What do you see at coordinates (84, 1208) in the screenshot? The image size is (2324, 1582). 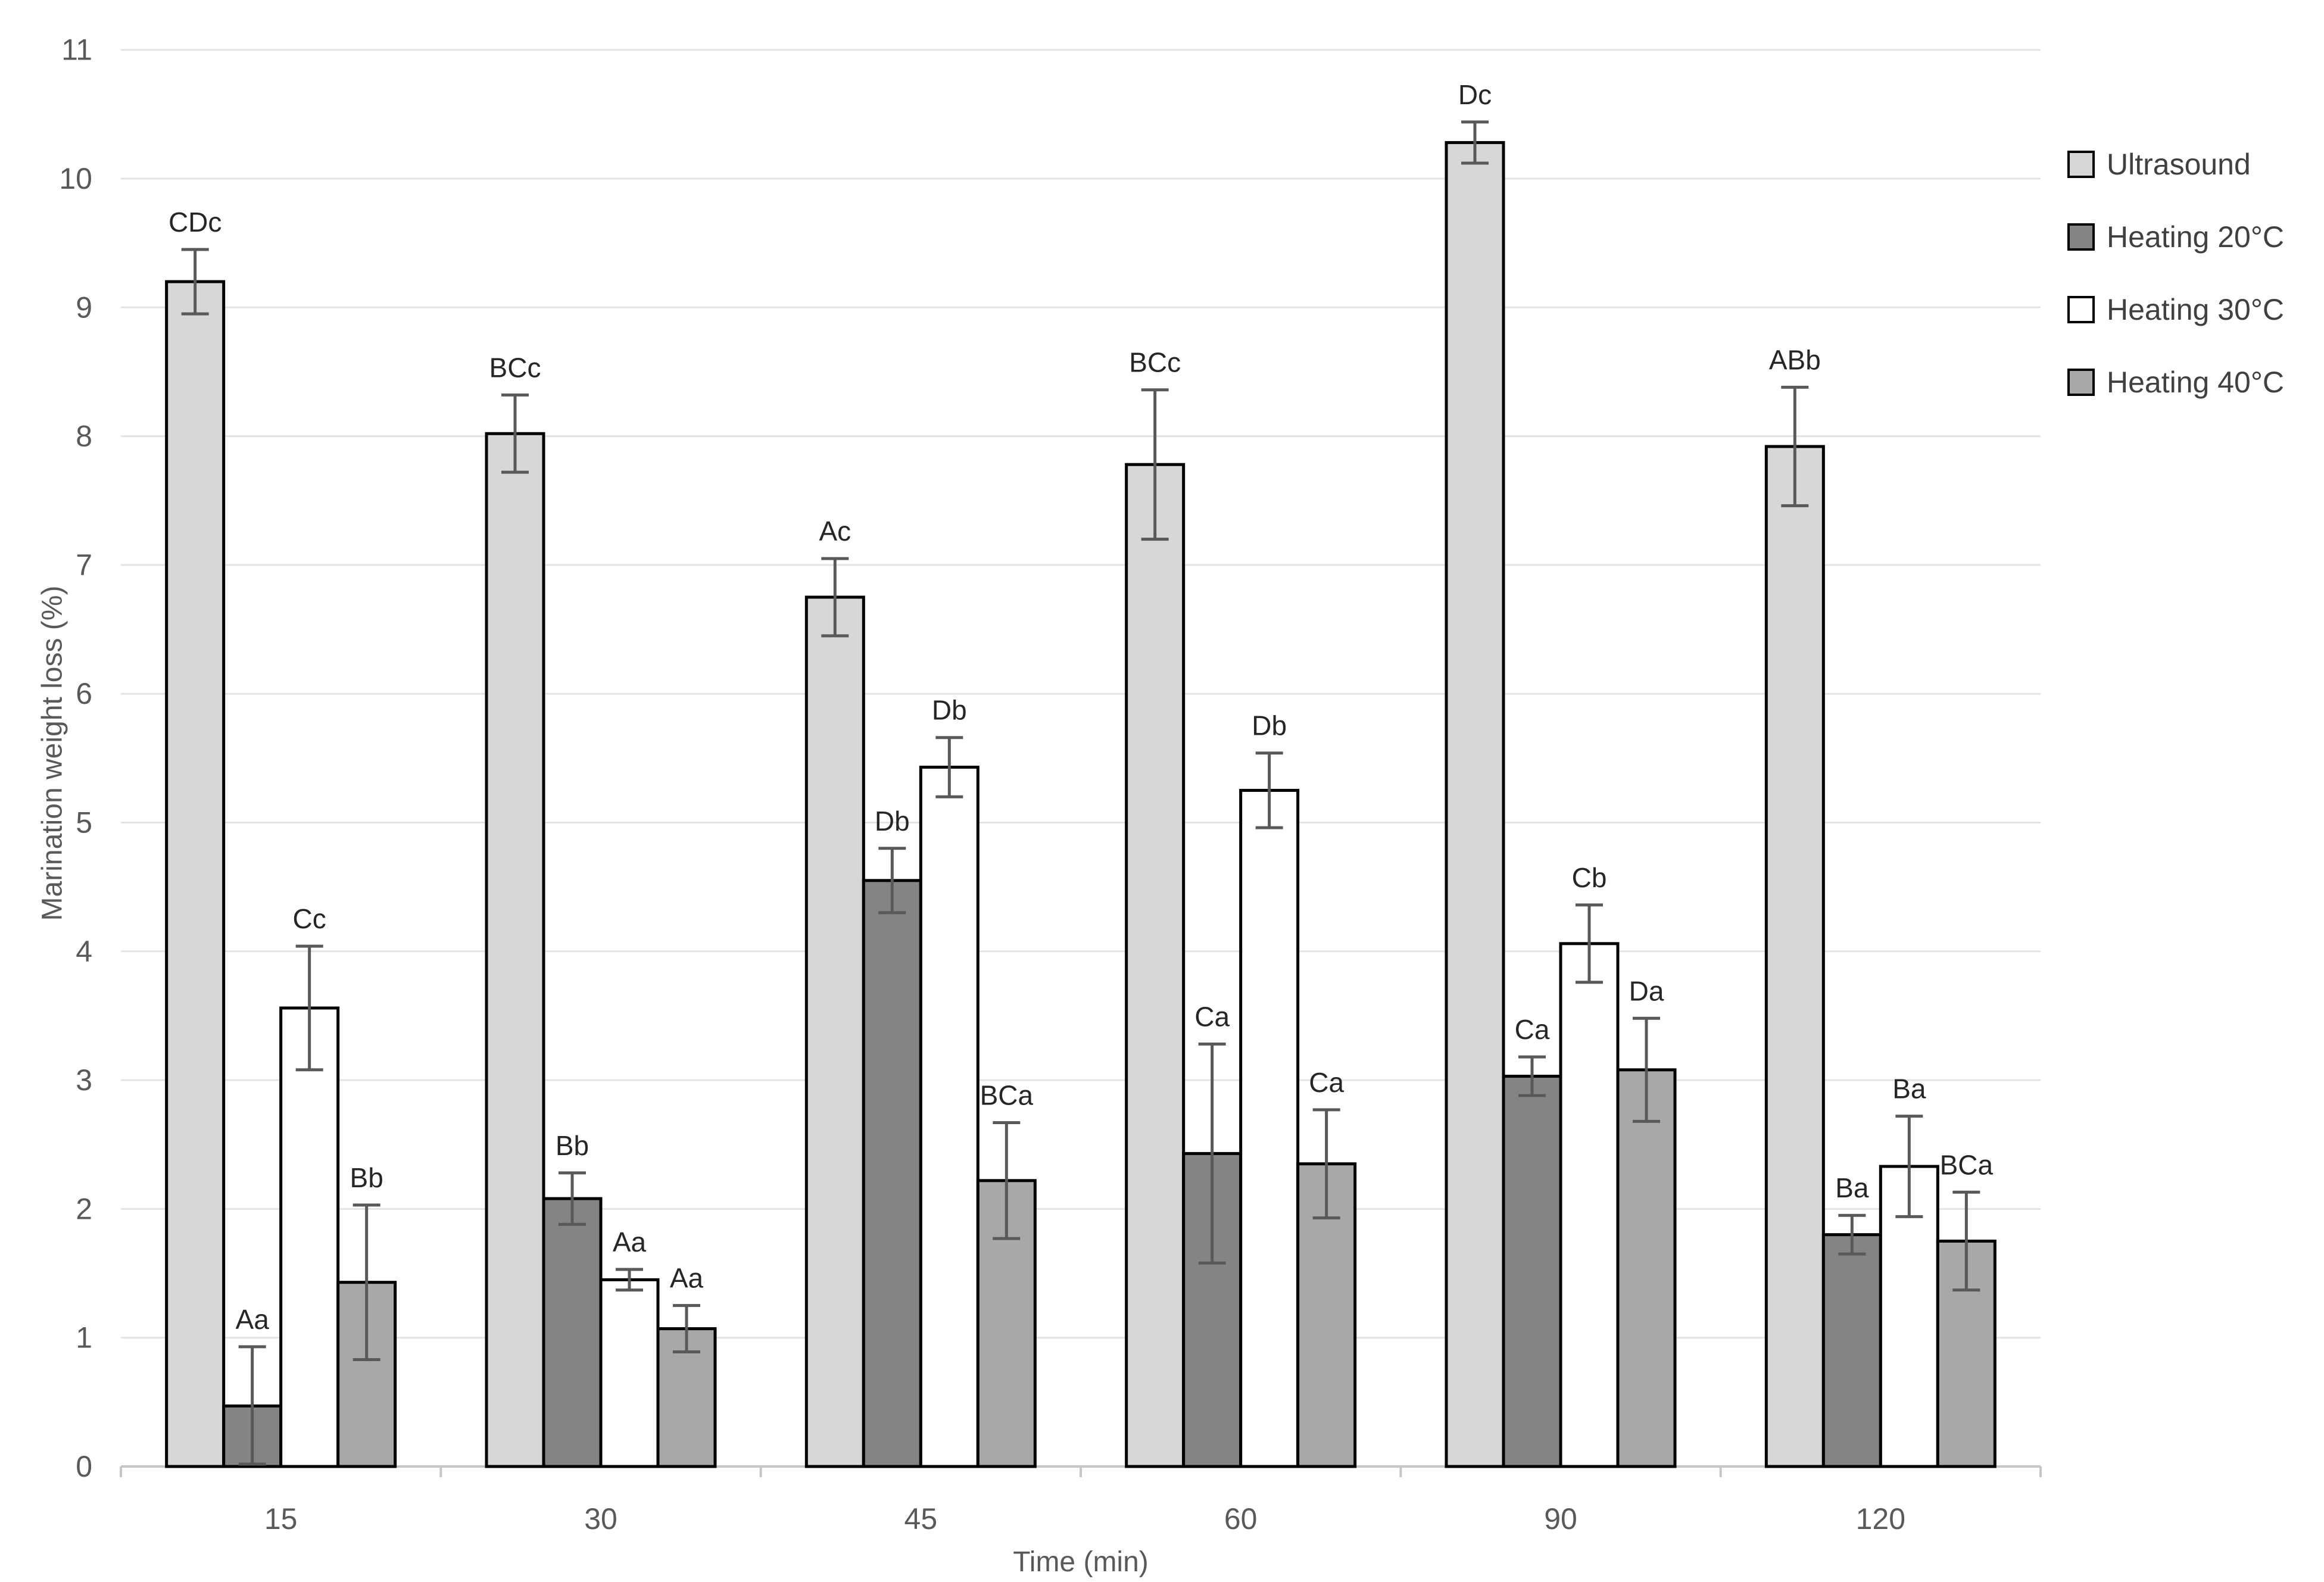 I see `y-tick-label: 2` at bounding box center [84, 1208].